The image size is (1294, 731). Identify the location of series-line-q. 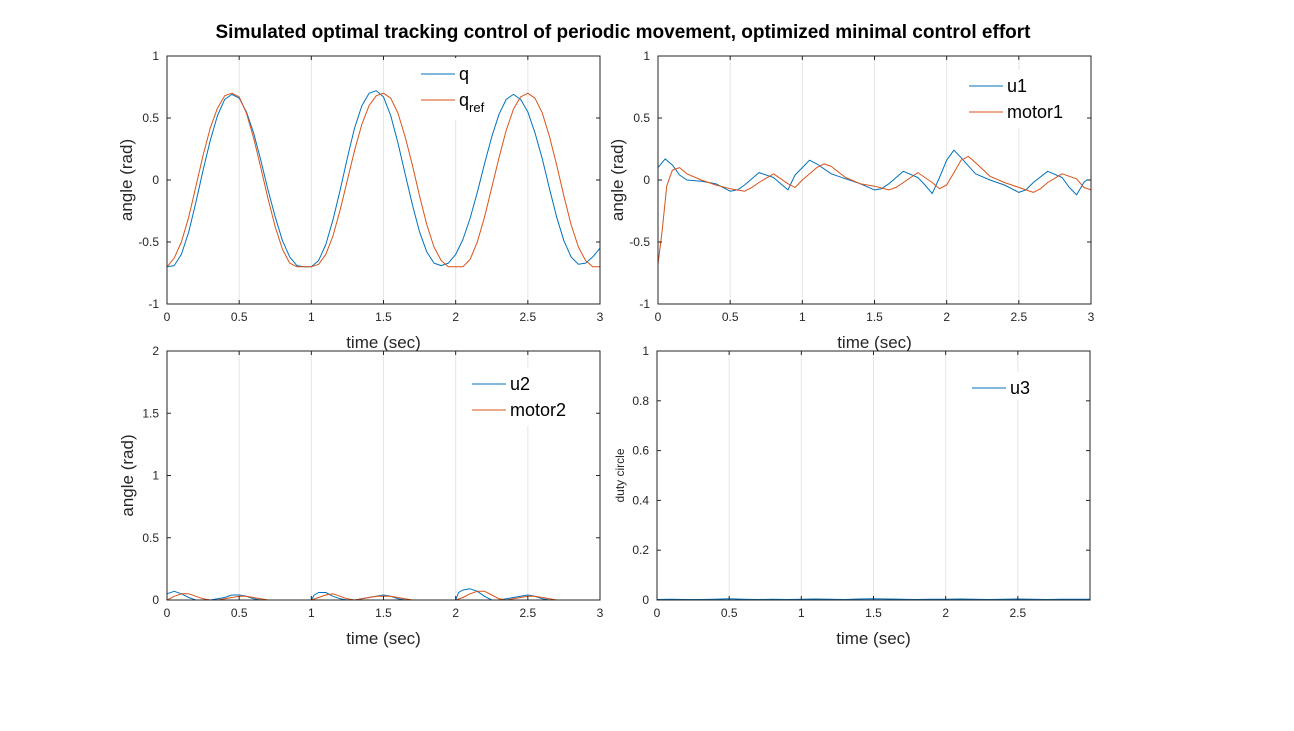
(383, 179).